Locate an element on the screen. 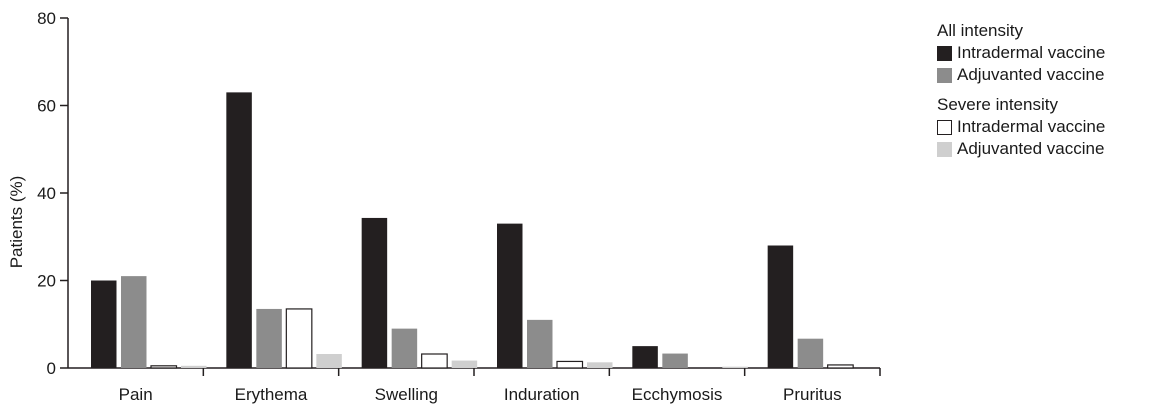 The width and height of the screenshot is (1154, 408). x-tick-label: Ecchymosis is located at coordinates (677, 394).